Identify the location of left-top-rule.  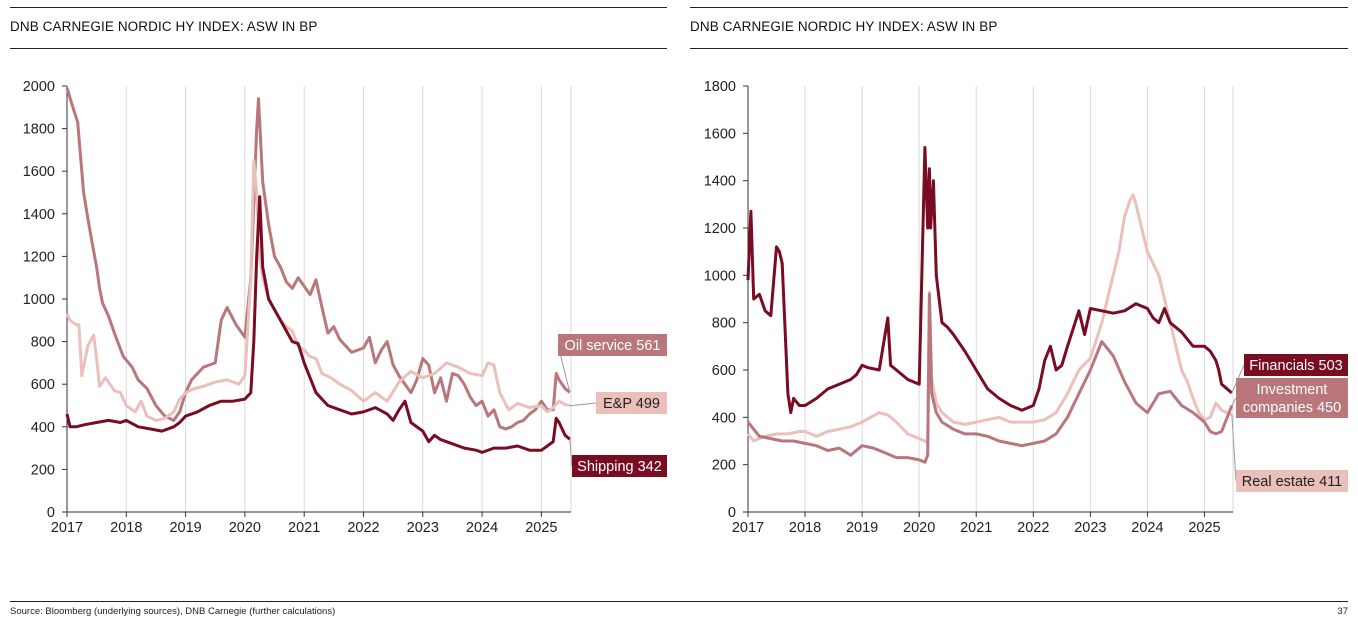
(338, 7).